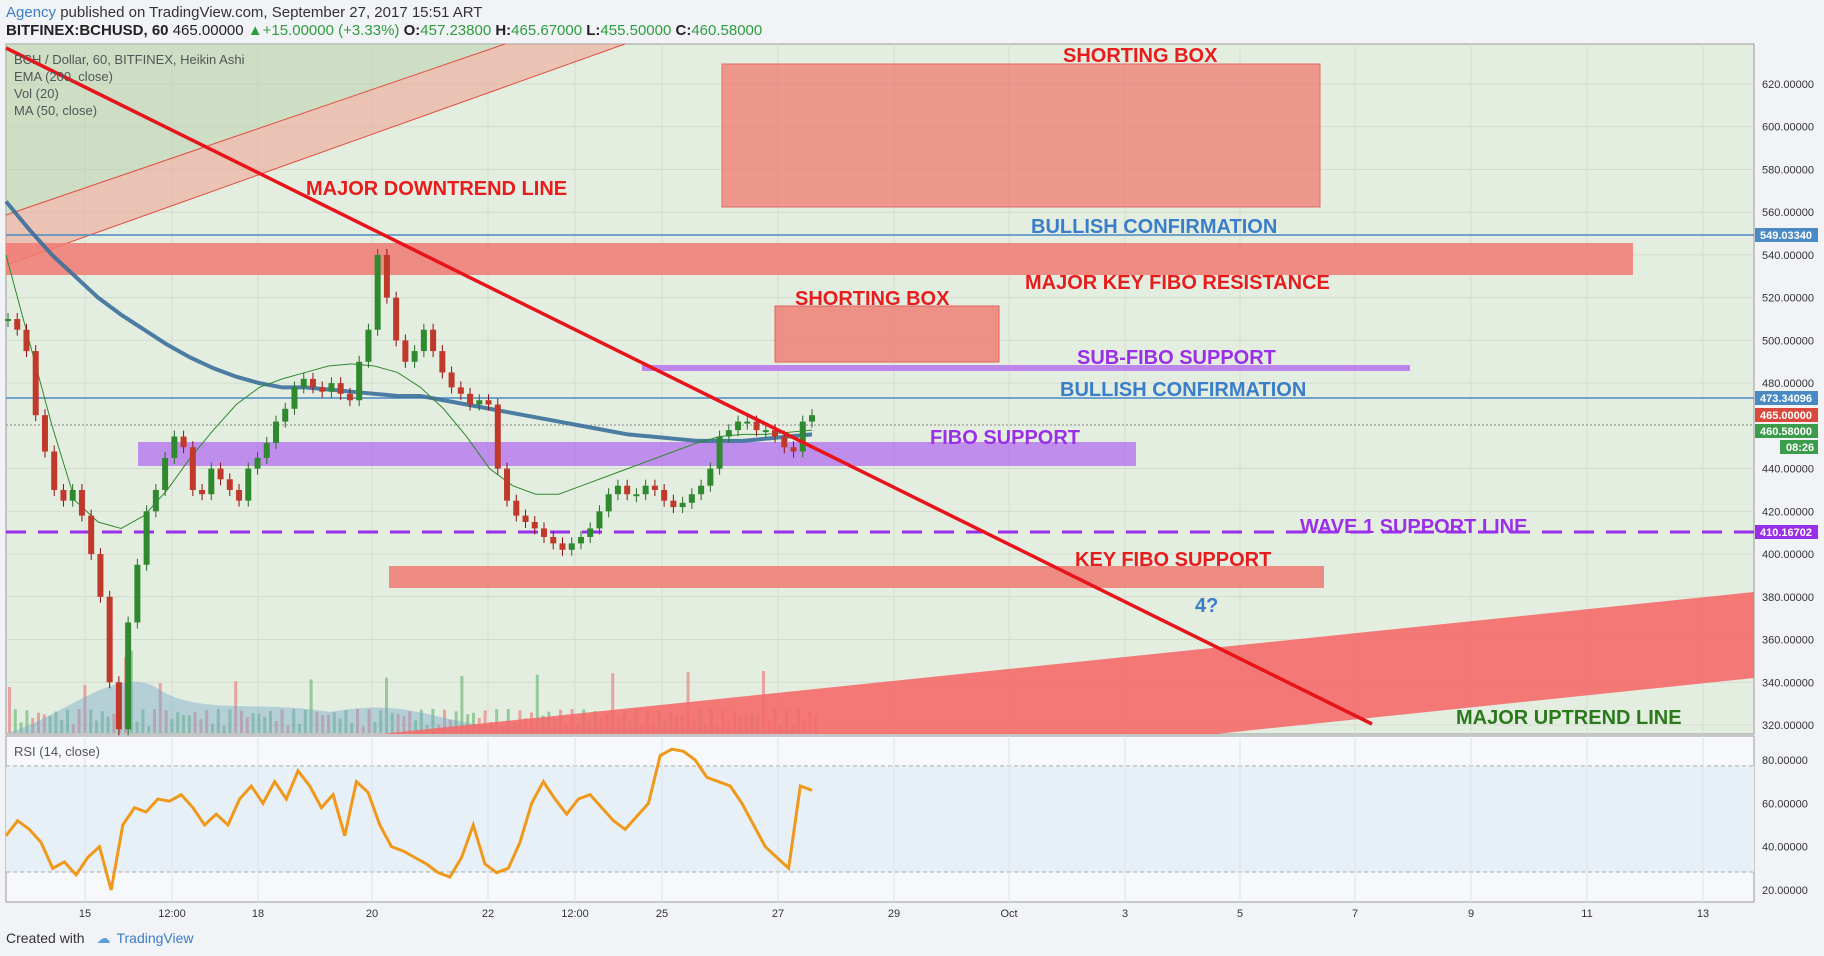 This screenshot has width=1824, height=956. What do you see at coordinates (1786, 533) in the screenshot?
I see `tag-wave1-text: 410.16702` at bounding box center [1786, 533].